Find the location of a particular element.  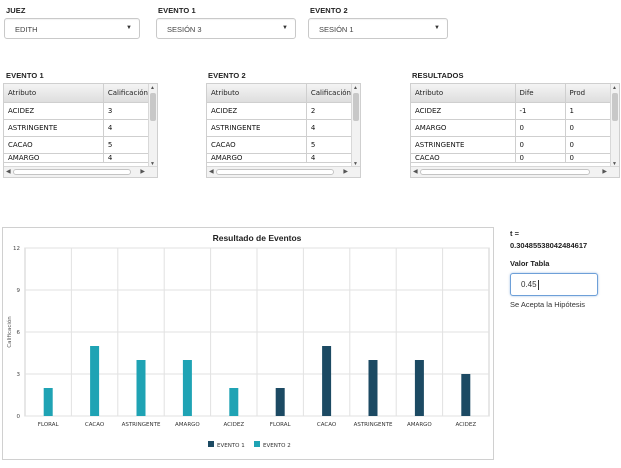

event2-select: SESIÓN 1 ▼ is located at coordinates (378, 28).